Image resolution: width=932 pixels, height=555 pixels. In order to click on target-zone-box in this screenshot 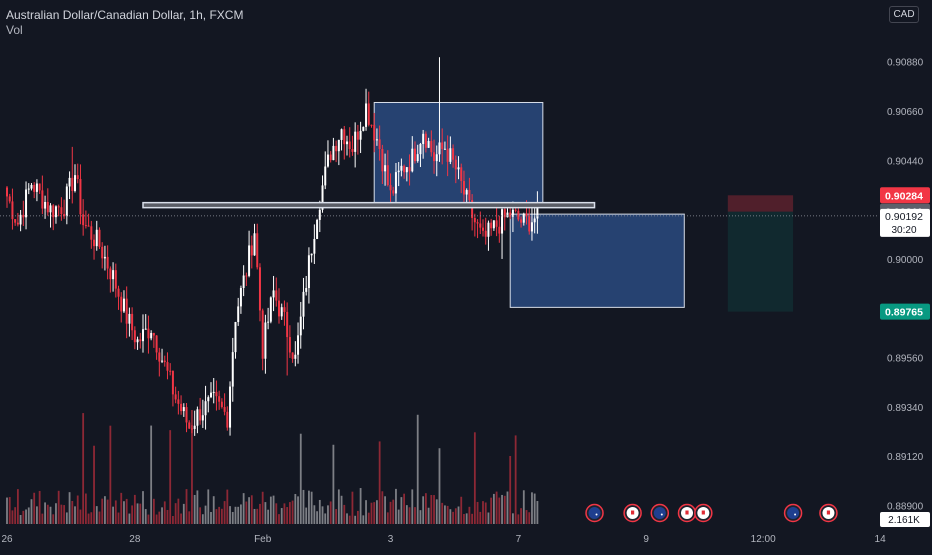, I will do `click(597, 260)`.